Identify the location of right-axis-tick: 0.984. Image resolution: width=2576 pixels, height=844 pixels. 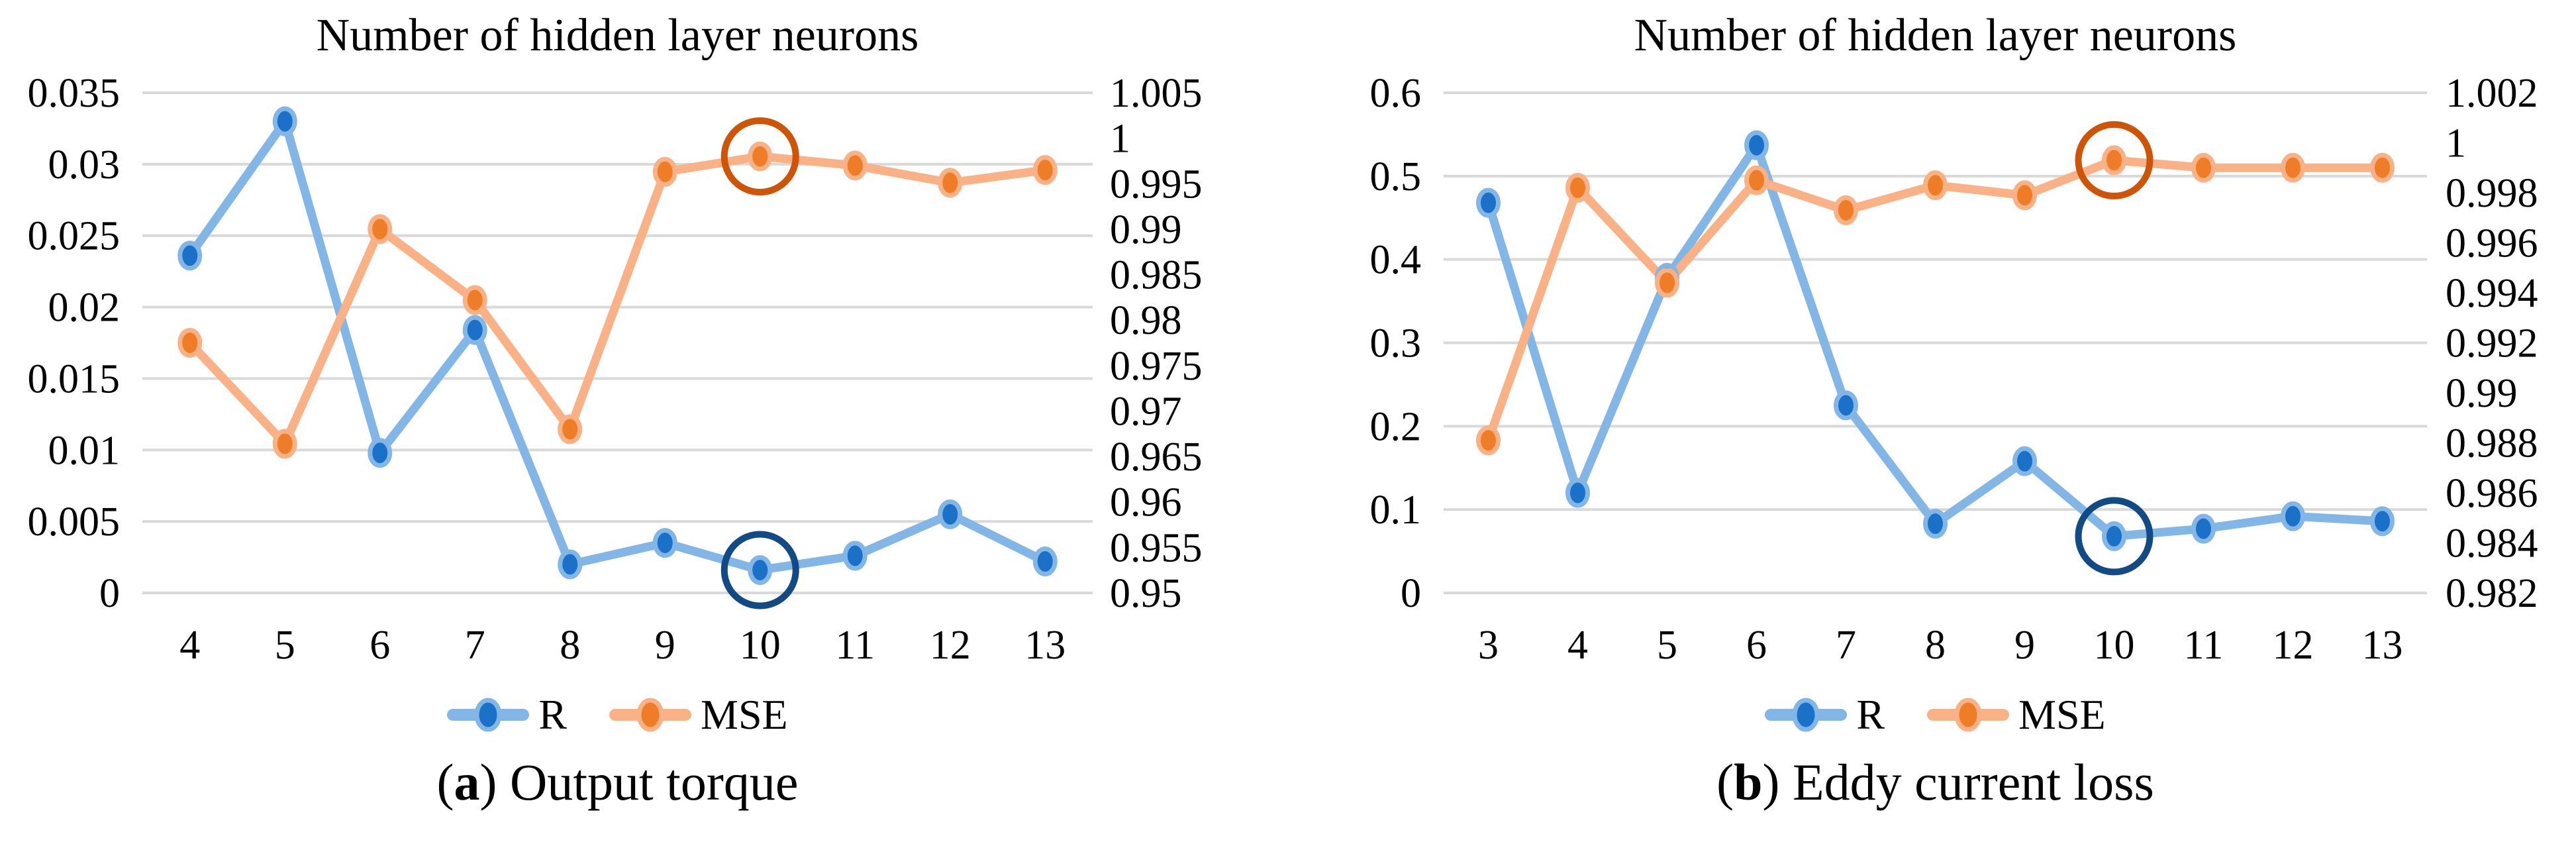
(2492, 543).